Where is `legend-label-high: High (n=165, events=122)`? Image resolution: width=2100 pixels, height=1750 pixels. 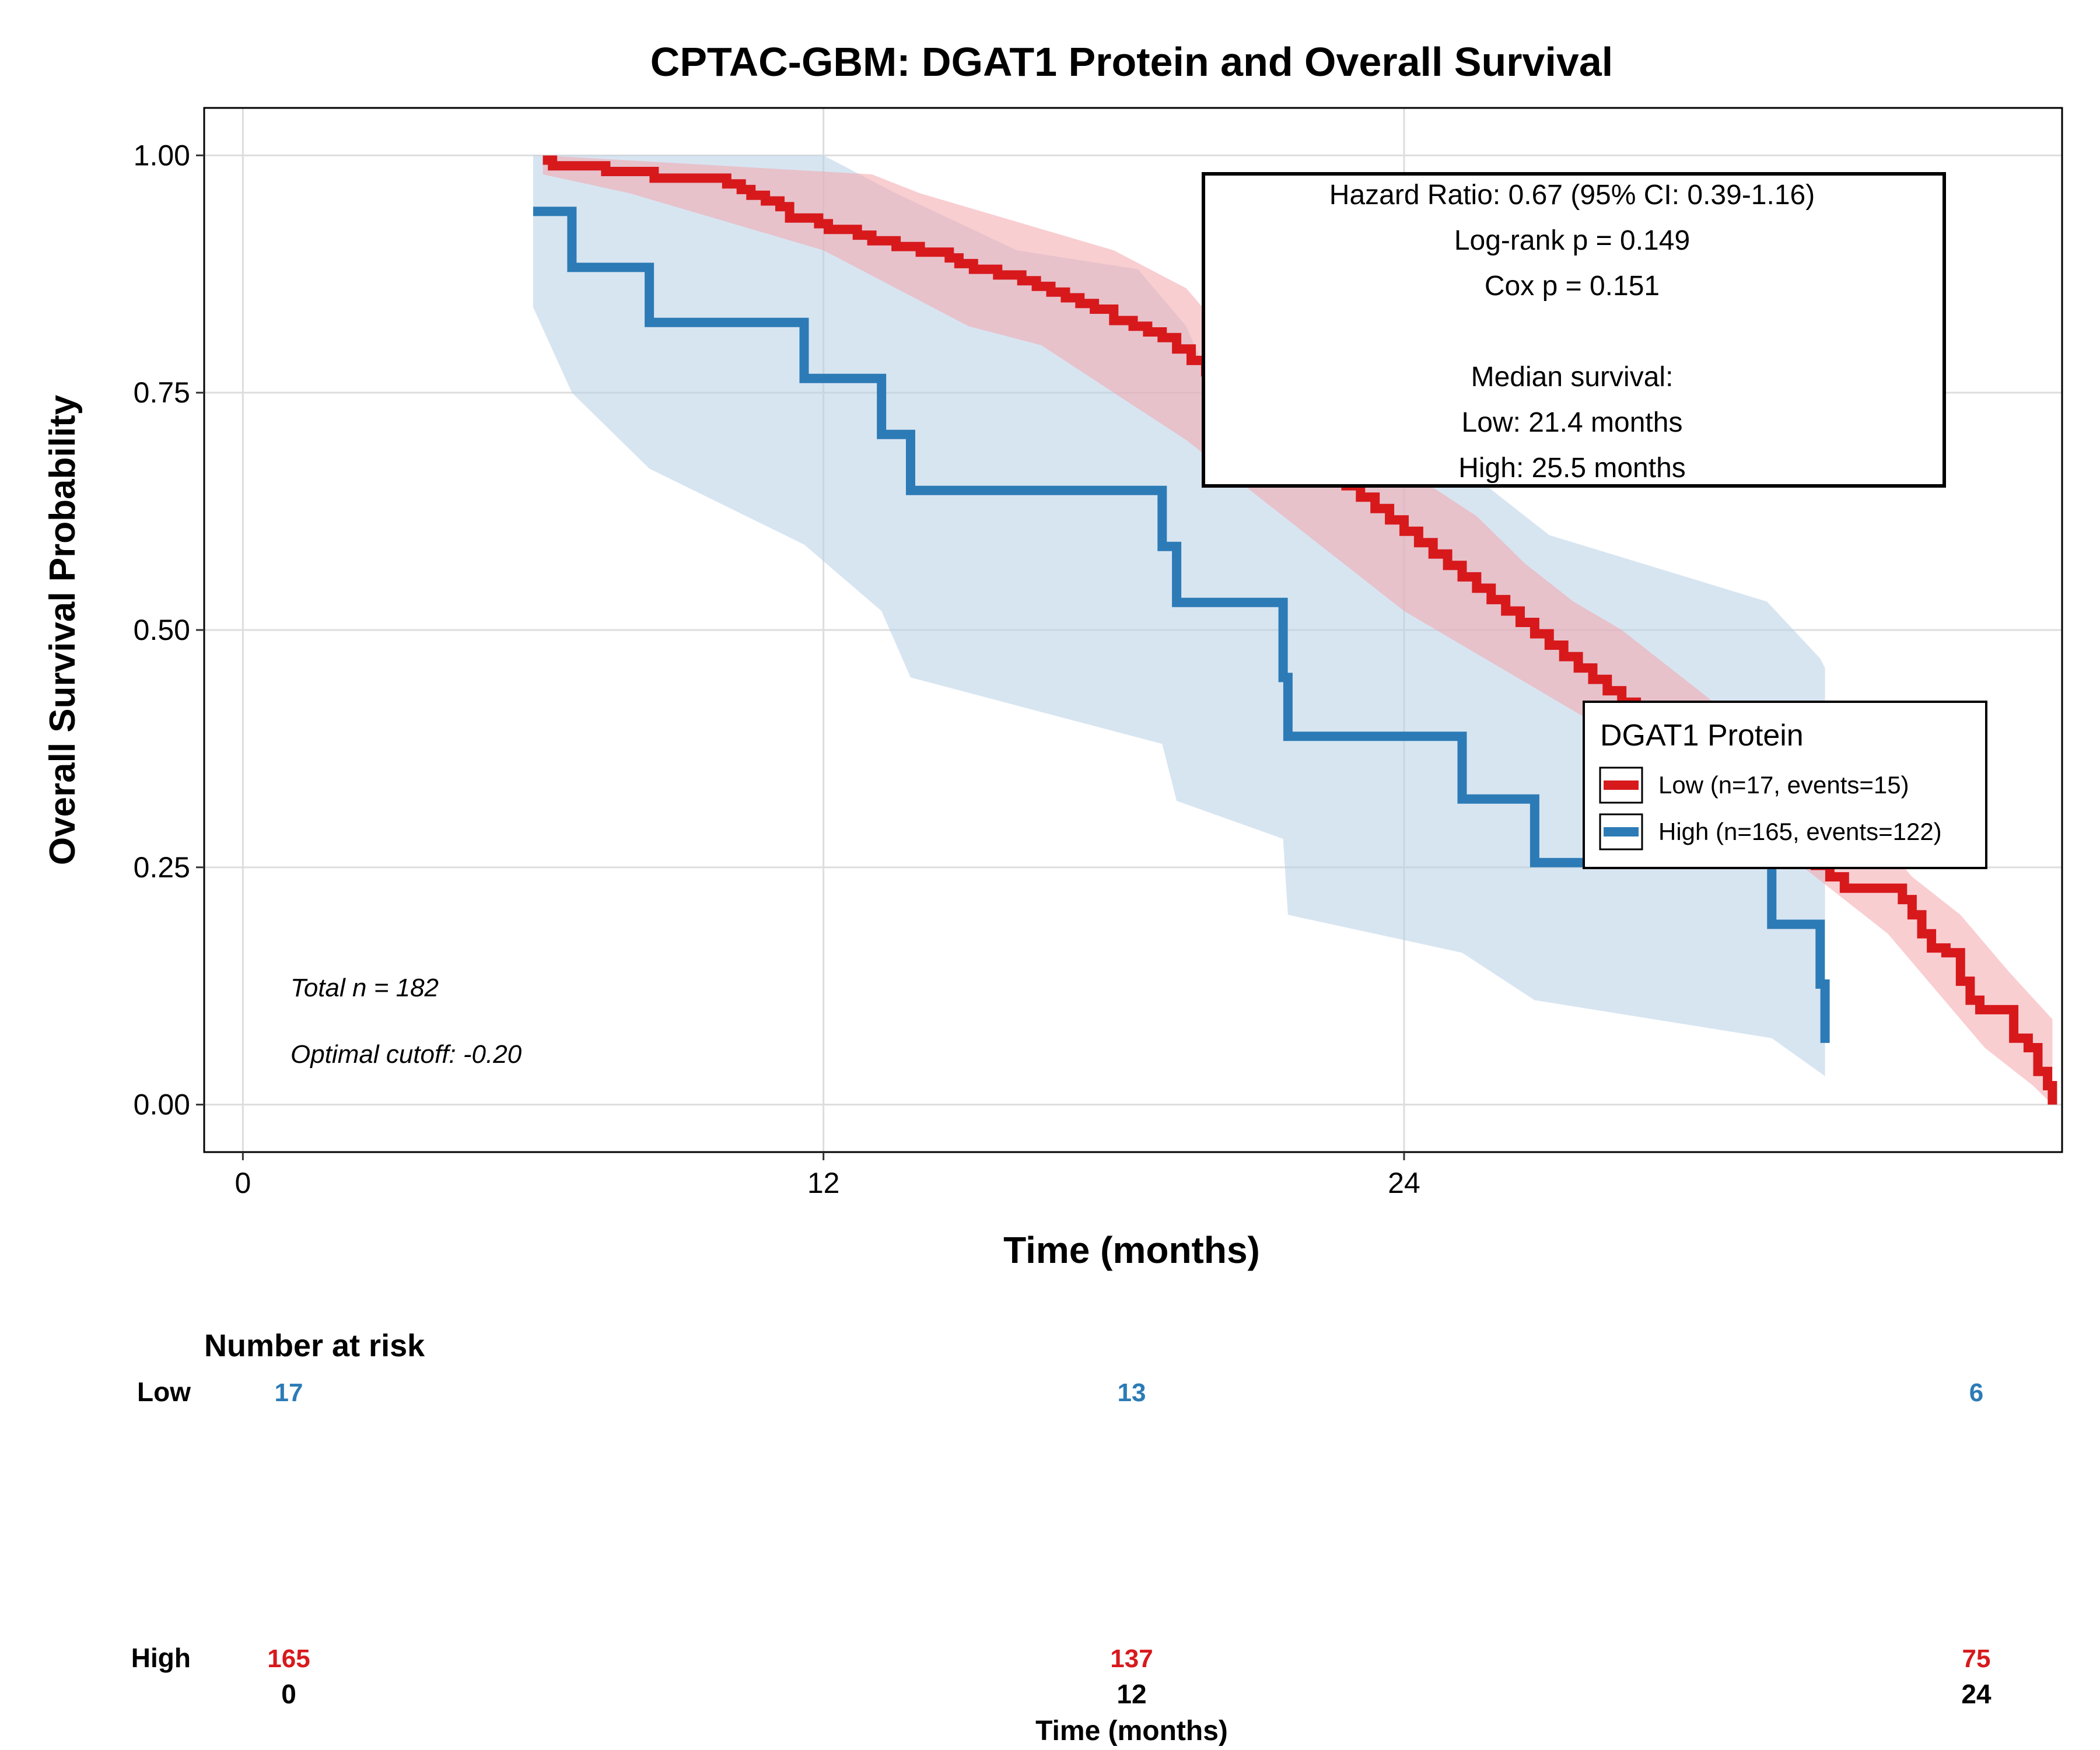 legend-label-high: High (n=165, events=122) is located at coordinates (1800, 831).